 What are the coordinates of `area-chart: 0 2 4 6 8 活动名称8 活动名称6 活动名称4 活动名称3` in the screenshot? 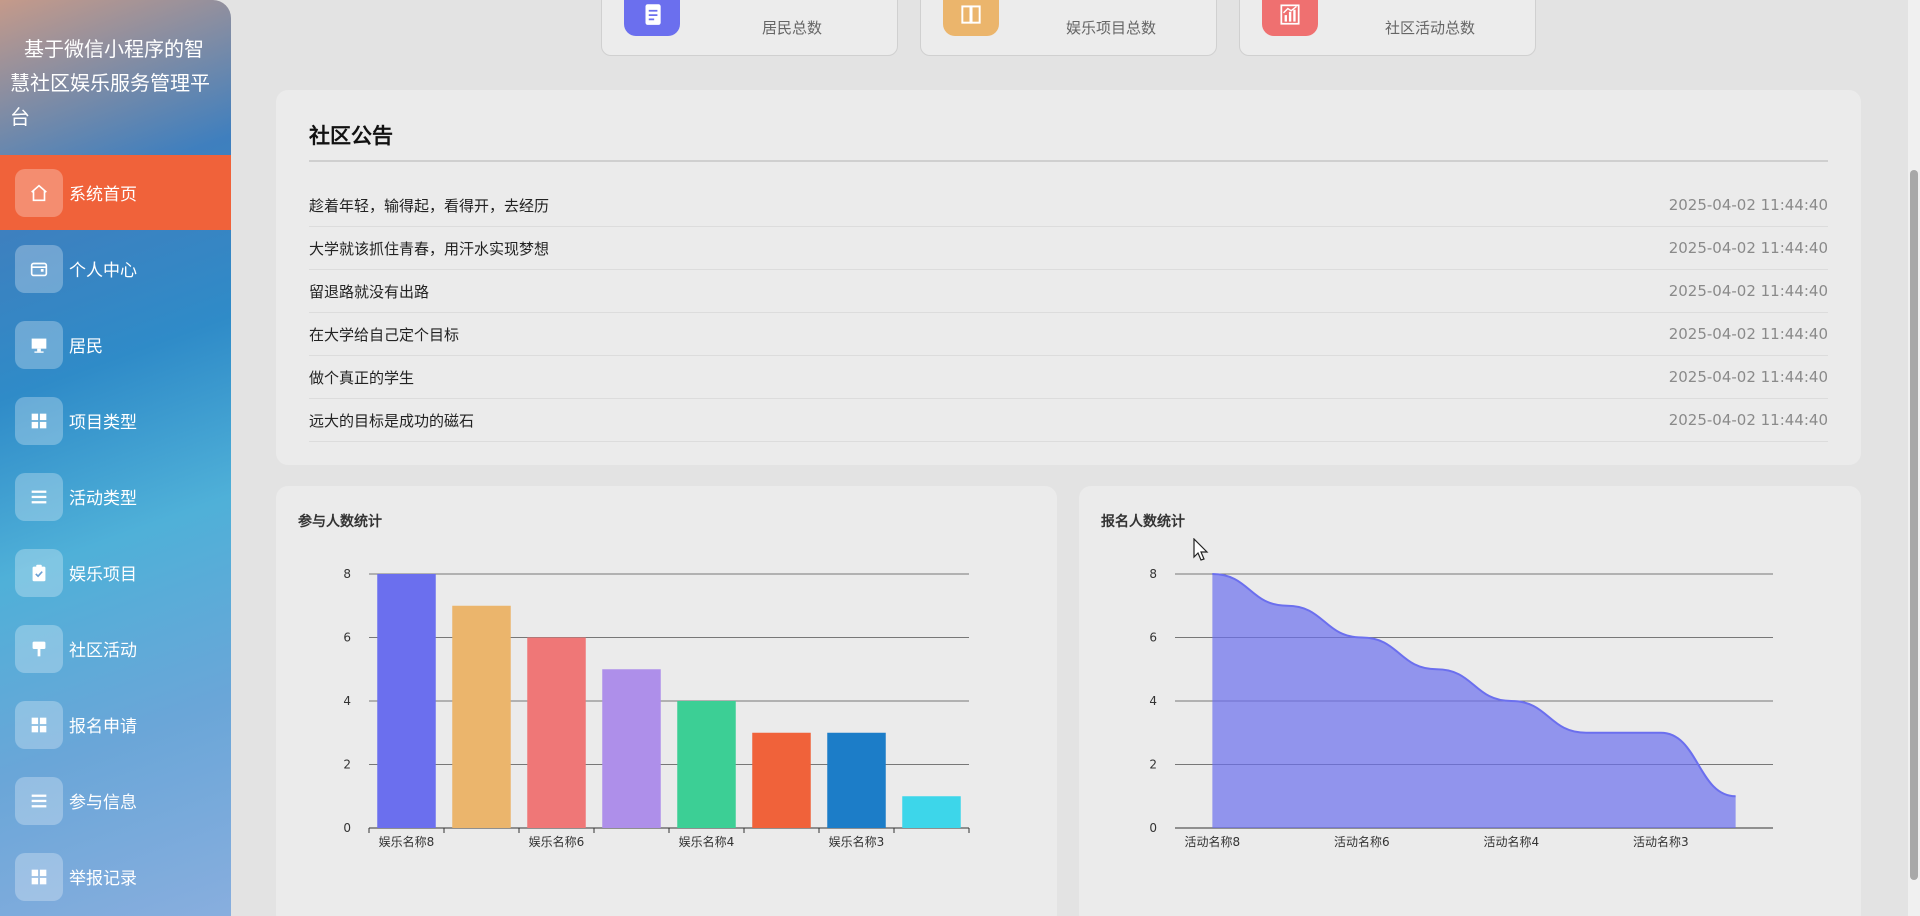 It's located at (1461, 708).